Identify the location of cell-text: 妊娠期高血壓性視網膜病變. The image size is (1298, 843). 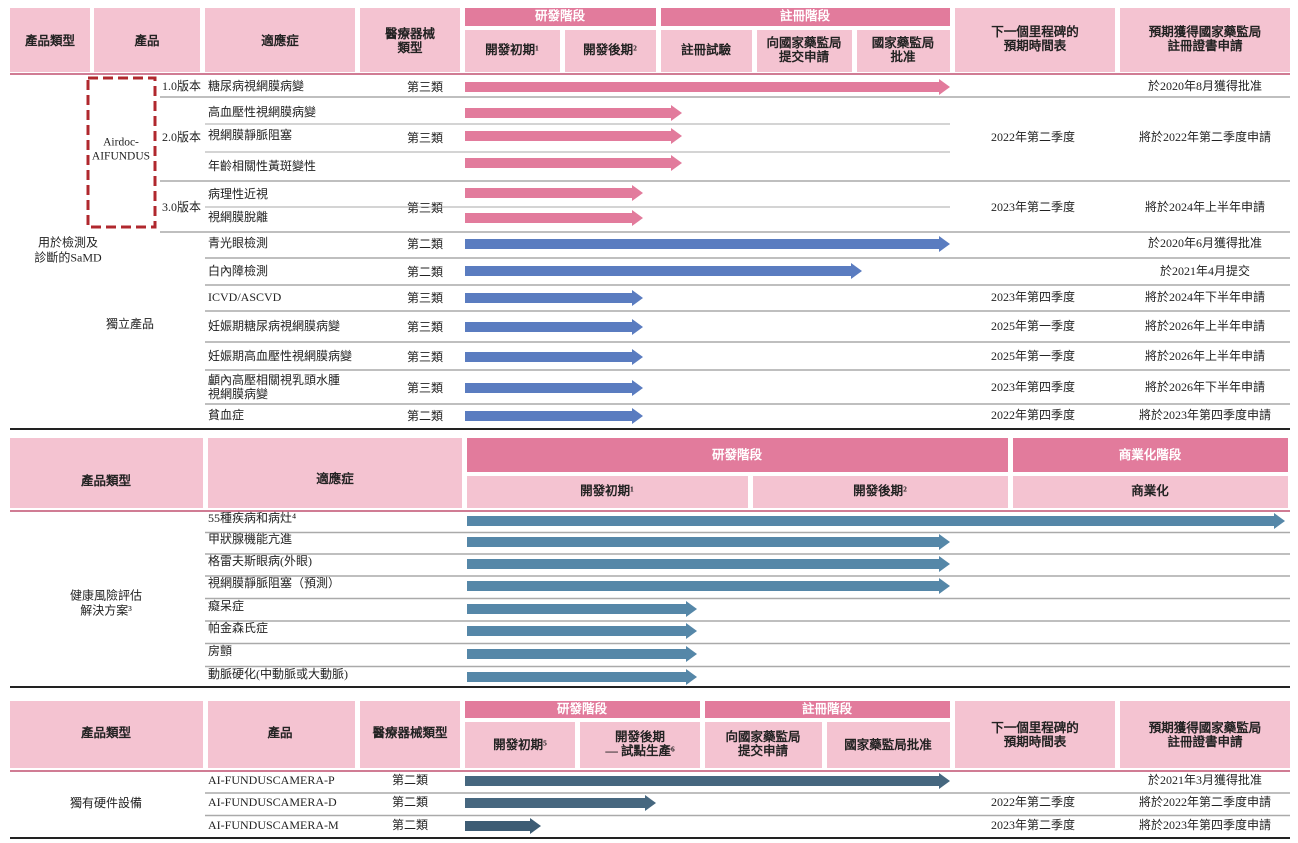
(280, 355).